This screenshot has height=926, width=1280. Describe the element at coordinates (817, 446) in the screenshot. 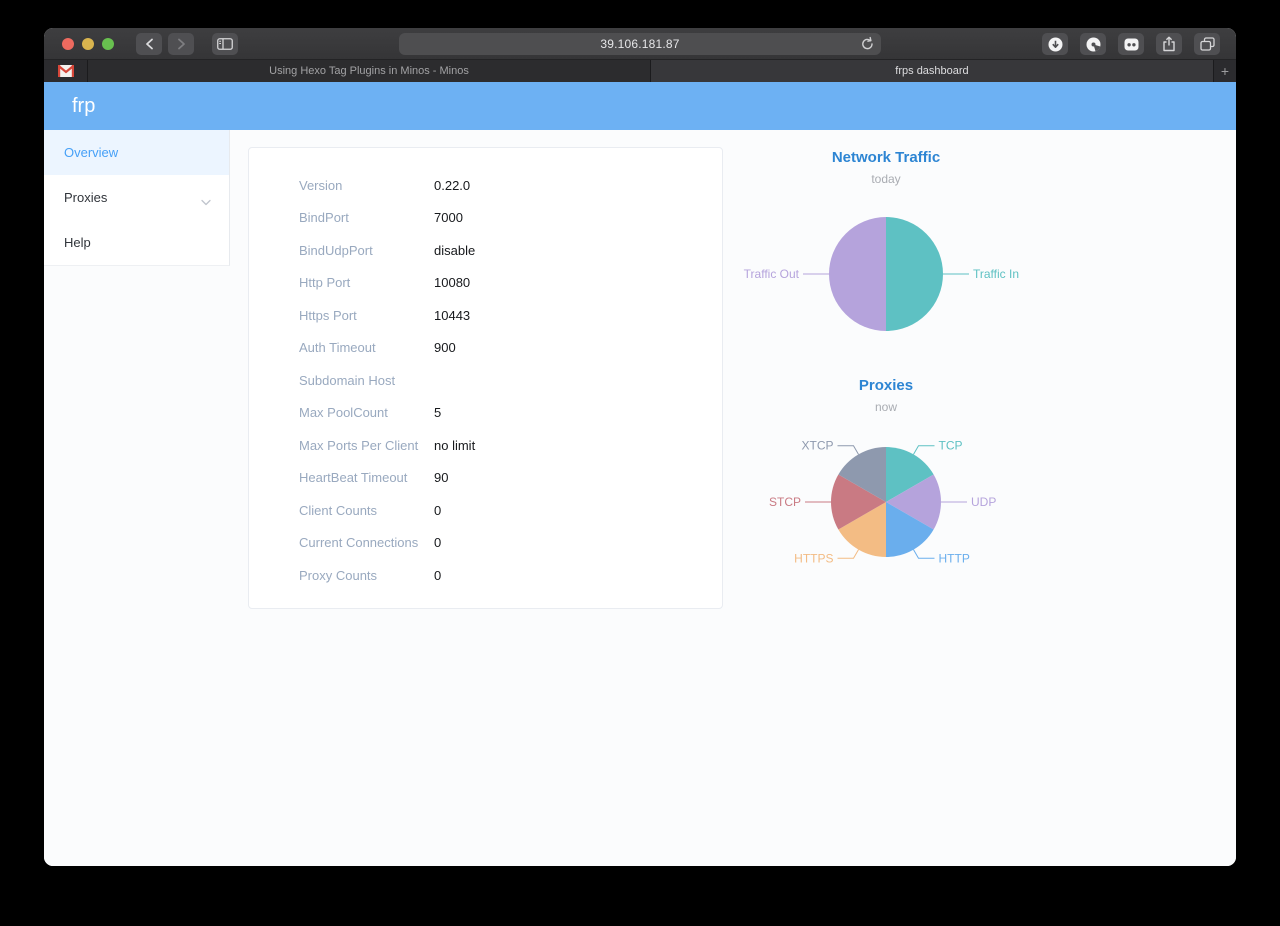

I see `pie-label: XTCP` at that location.